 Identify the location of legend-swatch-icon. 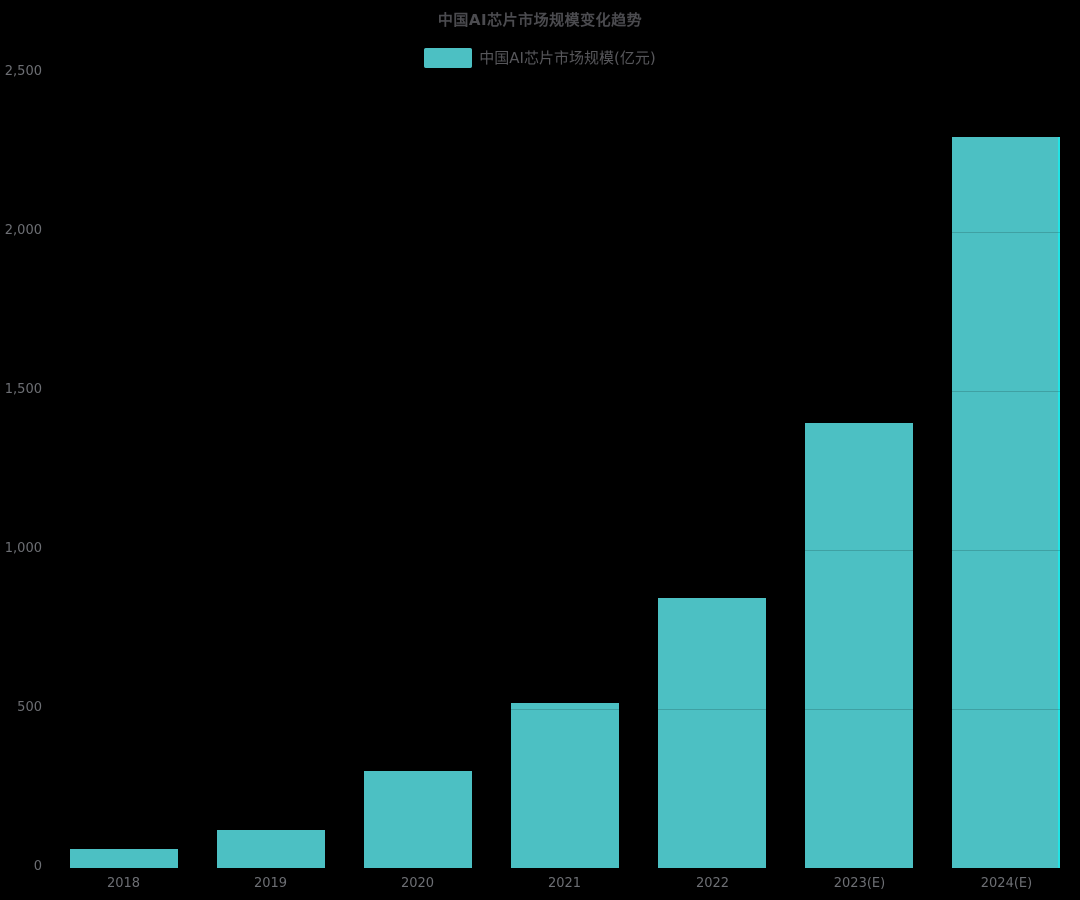
(448, 57).